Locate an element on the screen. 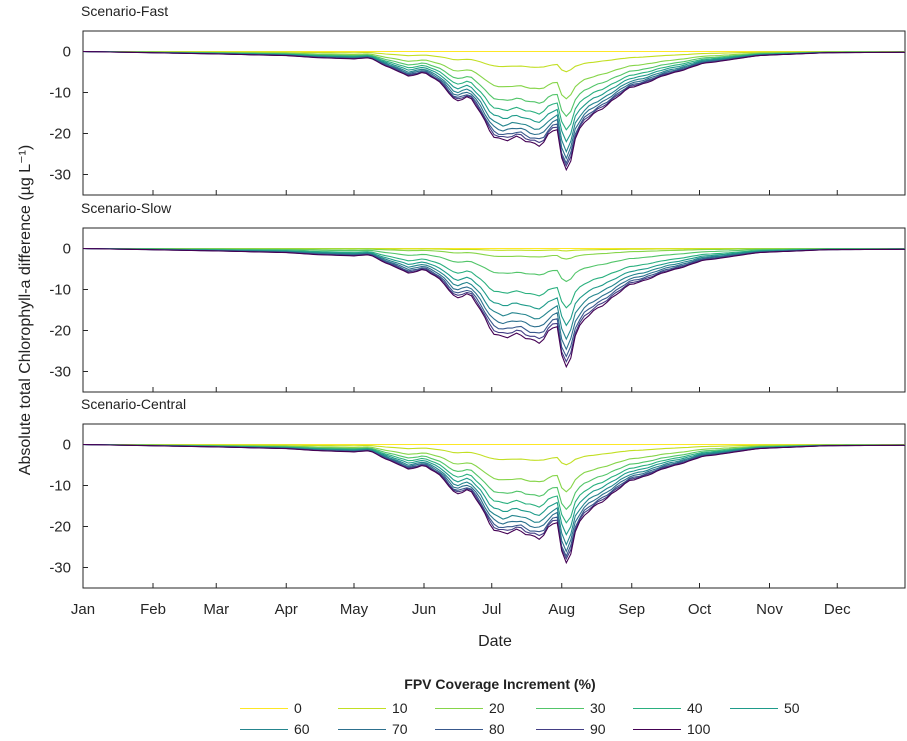  panel-title: Scenario-Fast is located at coordinates (124, 11).